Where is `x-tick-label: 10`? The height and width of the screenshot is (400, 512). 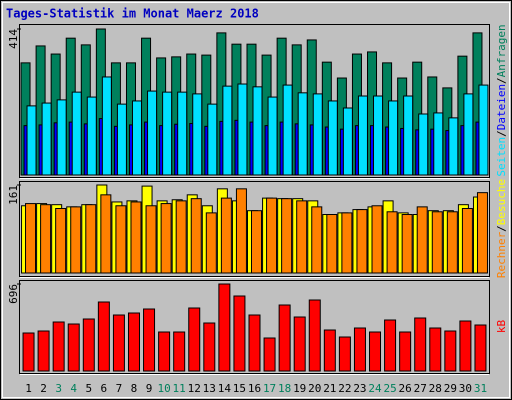
x-tick-label: 10 is located at coordinates (163, 388).